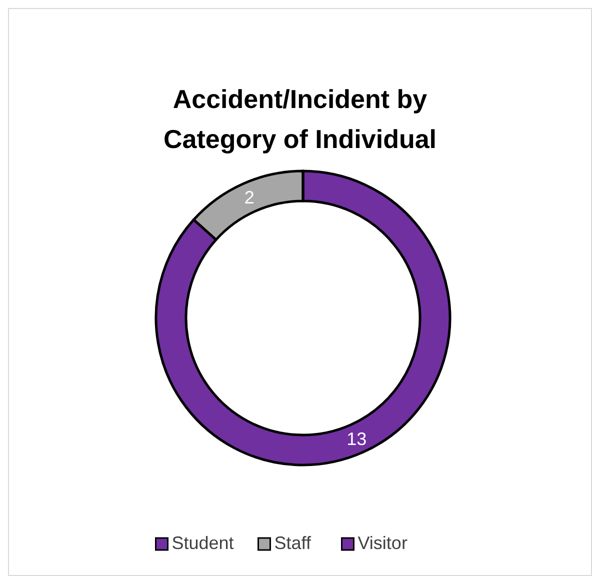  Describe the element at coordinates (300, 119) in the screenshot. I see `chart-title: Accident/Incident by Category of Individual` at that location.